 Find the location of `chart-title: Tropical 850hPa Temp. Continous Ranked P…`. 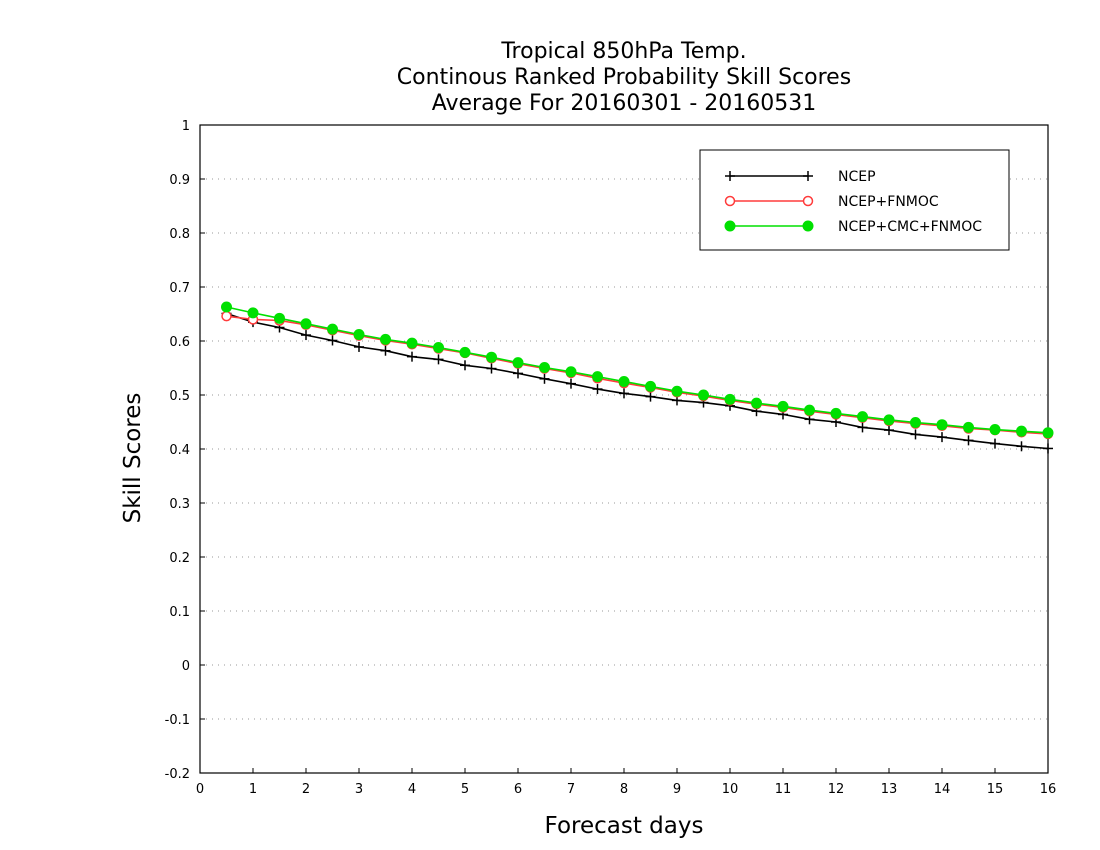

chart-title: Tropical 850hPa Temp. Continous Ranked P… is located at coordinates (624, 77).